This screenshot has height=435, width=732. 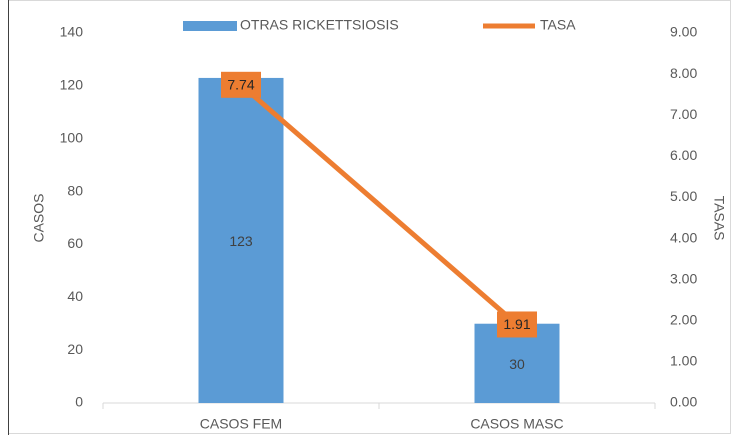 I want to click on y2-tick-label: 4.00, so click(x=683, y=237).